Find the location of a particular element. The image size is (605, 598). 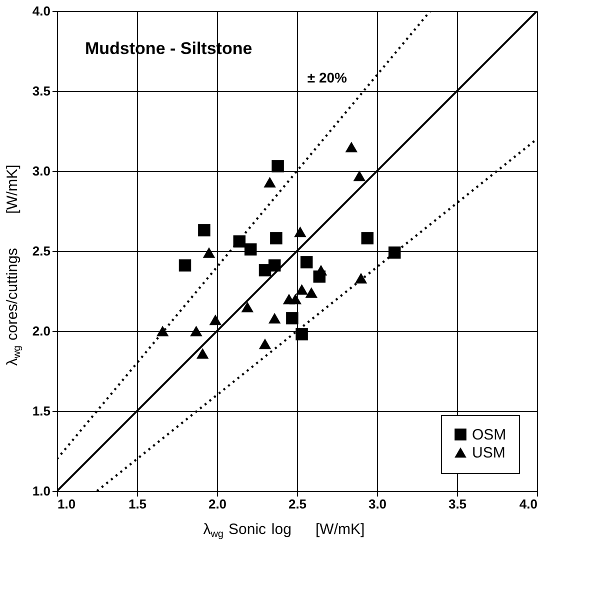

x-tick-label: 1.5 is located at coordinates (137, 504).